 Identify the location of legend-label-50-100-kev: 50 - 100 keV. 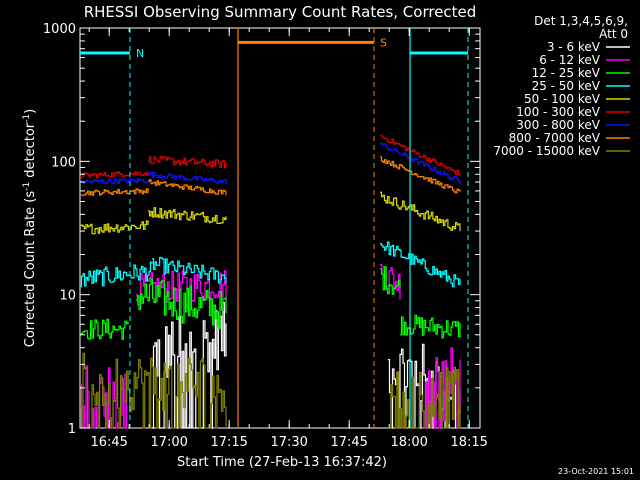
(562, 99).